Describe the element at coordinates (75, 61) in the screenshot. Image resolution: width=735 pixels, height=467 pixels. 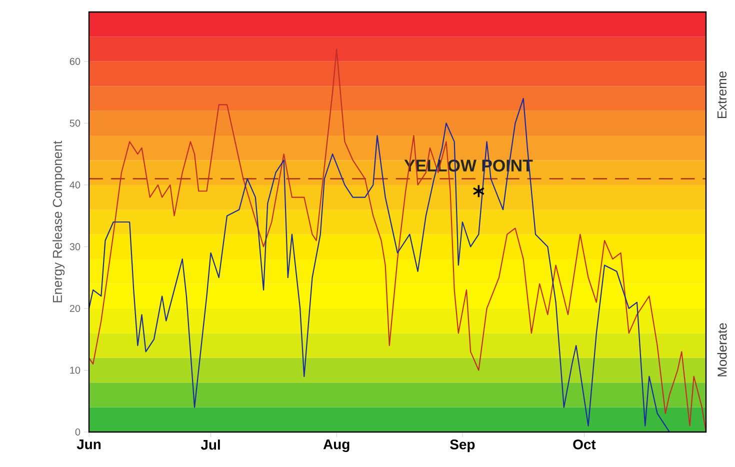
I see `y-tick-label: 60` at that location.